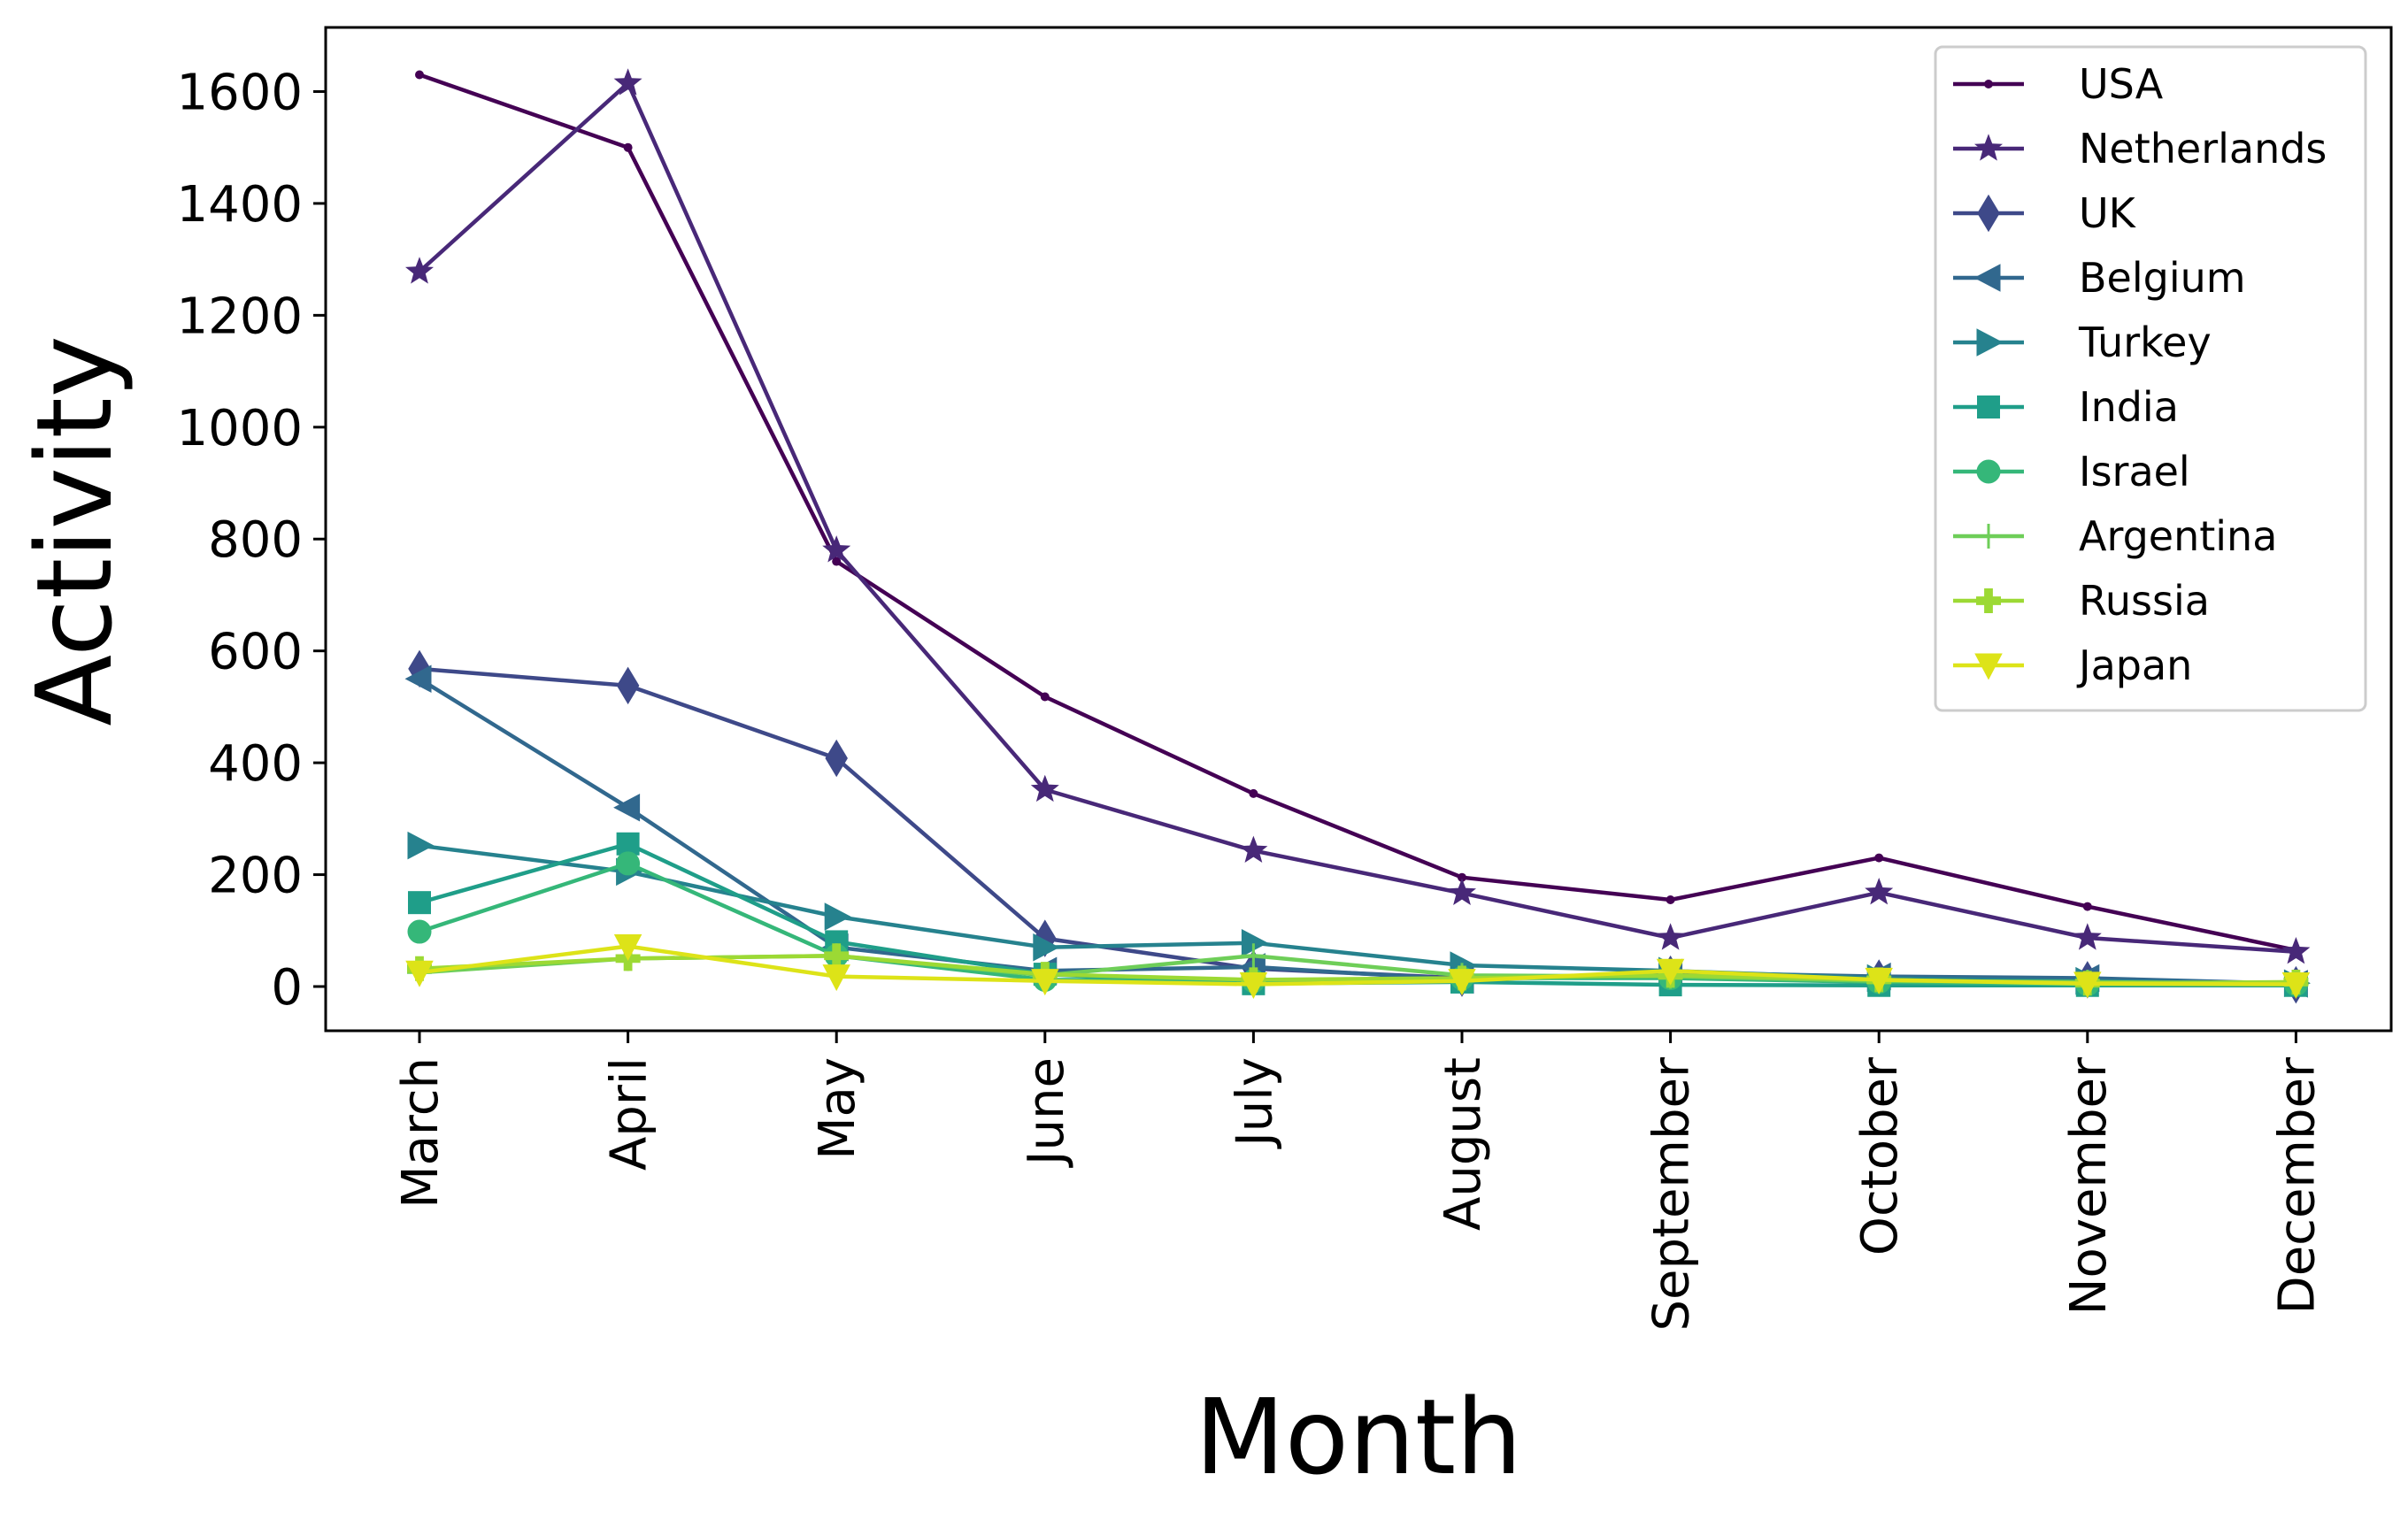 The width and height of the screenshot is (2408, 1528). I want to click on x-tick-label: June, so click(1046, 1112).